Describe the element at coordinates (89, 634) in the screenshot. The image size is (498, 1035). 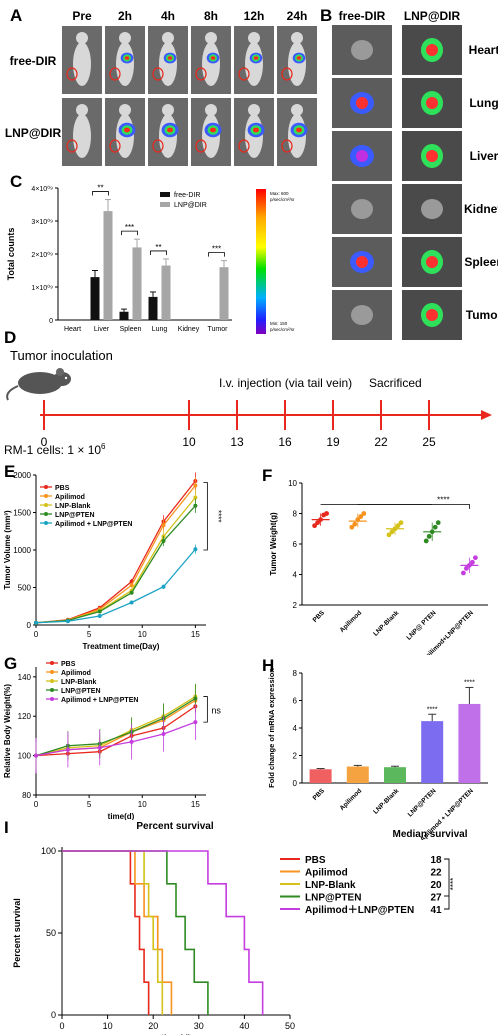
I see `x-tick-label: 5` at that location.